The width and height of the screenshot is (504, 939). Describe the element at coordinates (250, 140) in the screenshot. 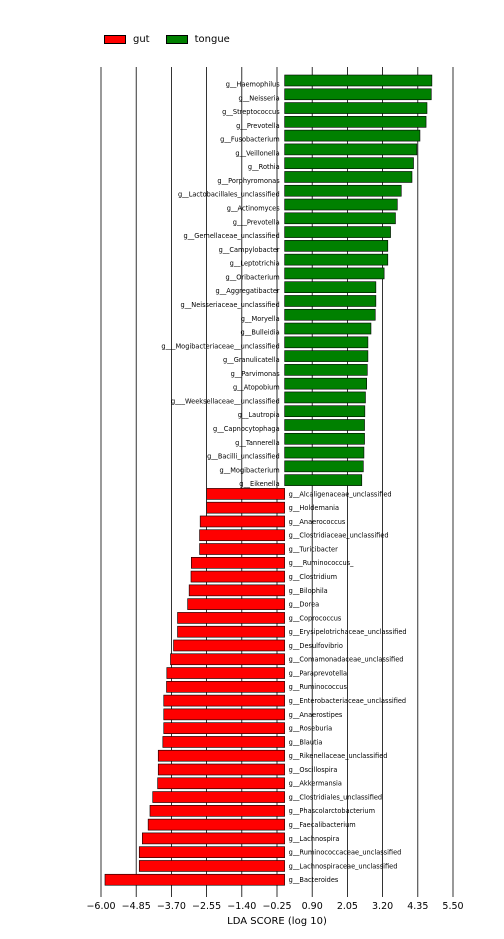

I see `bar-label-tongue: g__Fusobacterium` at that location.